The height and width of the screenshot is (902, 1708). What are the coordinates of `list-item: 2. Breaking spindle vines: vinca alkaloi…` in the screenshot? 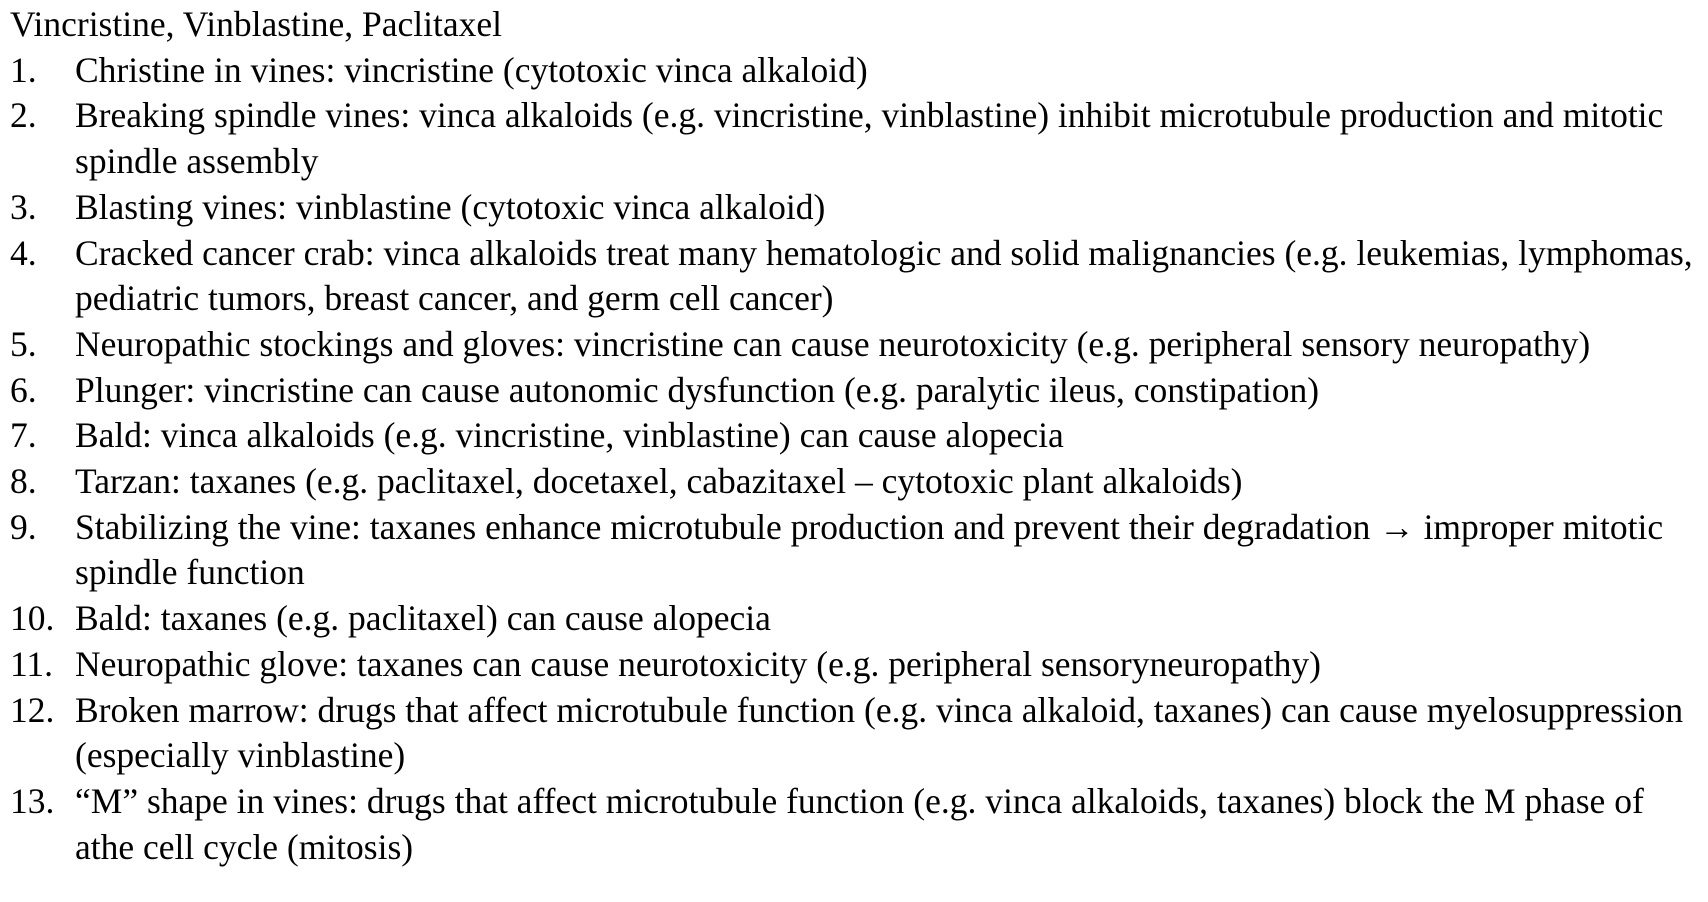 It's located at (855, 138).